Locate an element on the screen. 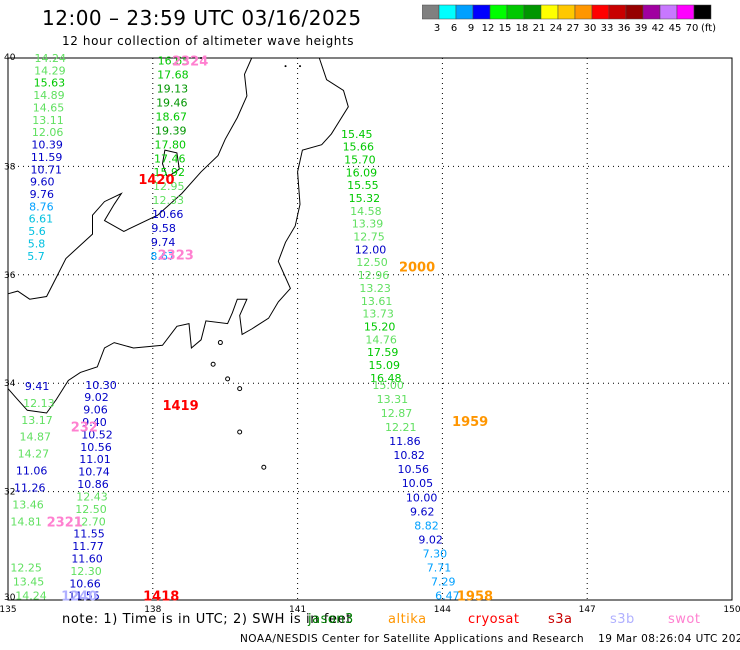 This screenshot has height=650, width=740. wave-height-value: 11.60 is located at coordinates (87, 558).